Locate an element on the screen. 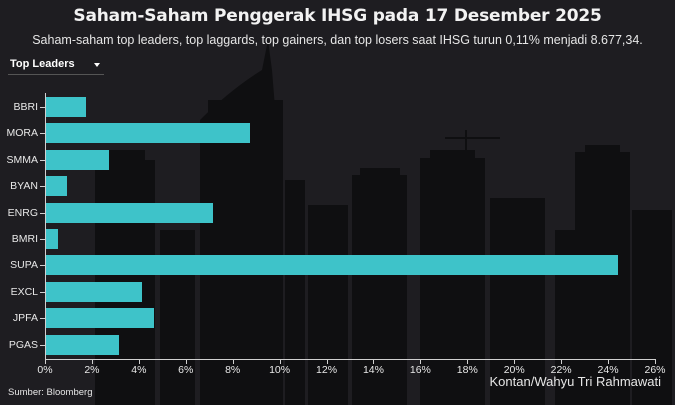 This screenshot has height=405, width=675. x-tick-label: 0% is located at coordinates (45, 370).